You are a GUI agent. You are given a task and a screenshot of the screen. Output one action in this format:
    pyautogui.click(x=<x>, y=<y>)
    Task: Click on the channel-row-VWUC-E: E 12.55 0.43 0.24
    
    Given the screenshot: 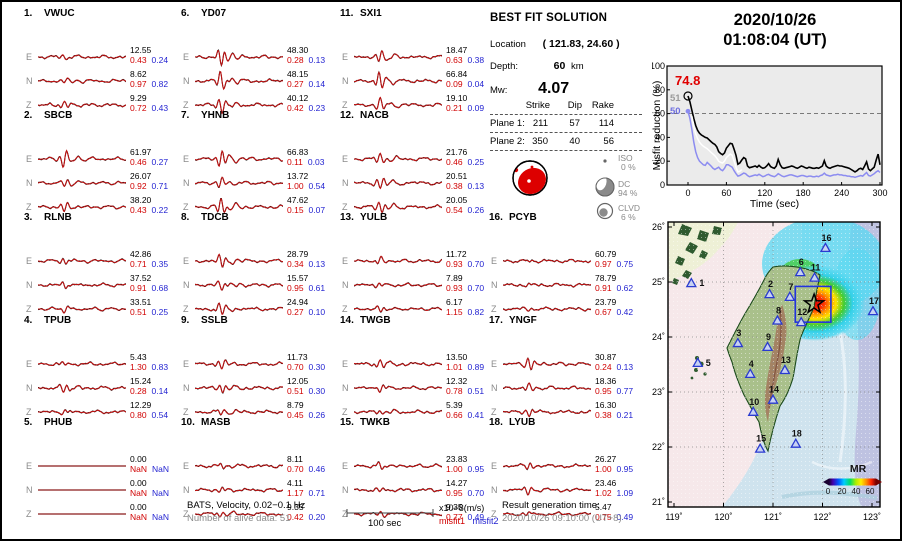 What is the action you would take?
    pyautogui.click(x=103, y=57)
    